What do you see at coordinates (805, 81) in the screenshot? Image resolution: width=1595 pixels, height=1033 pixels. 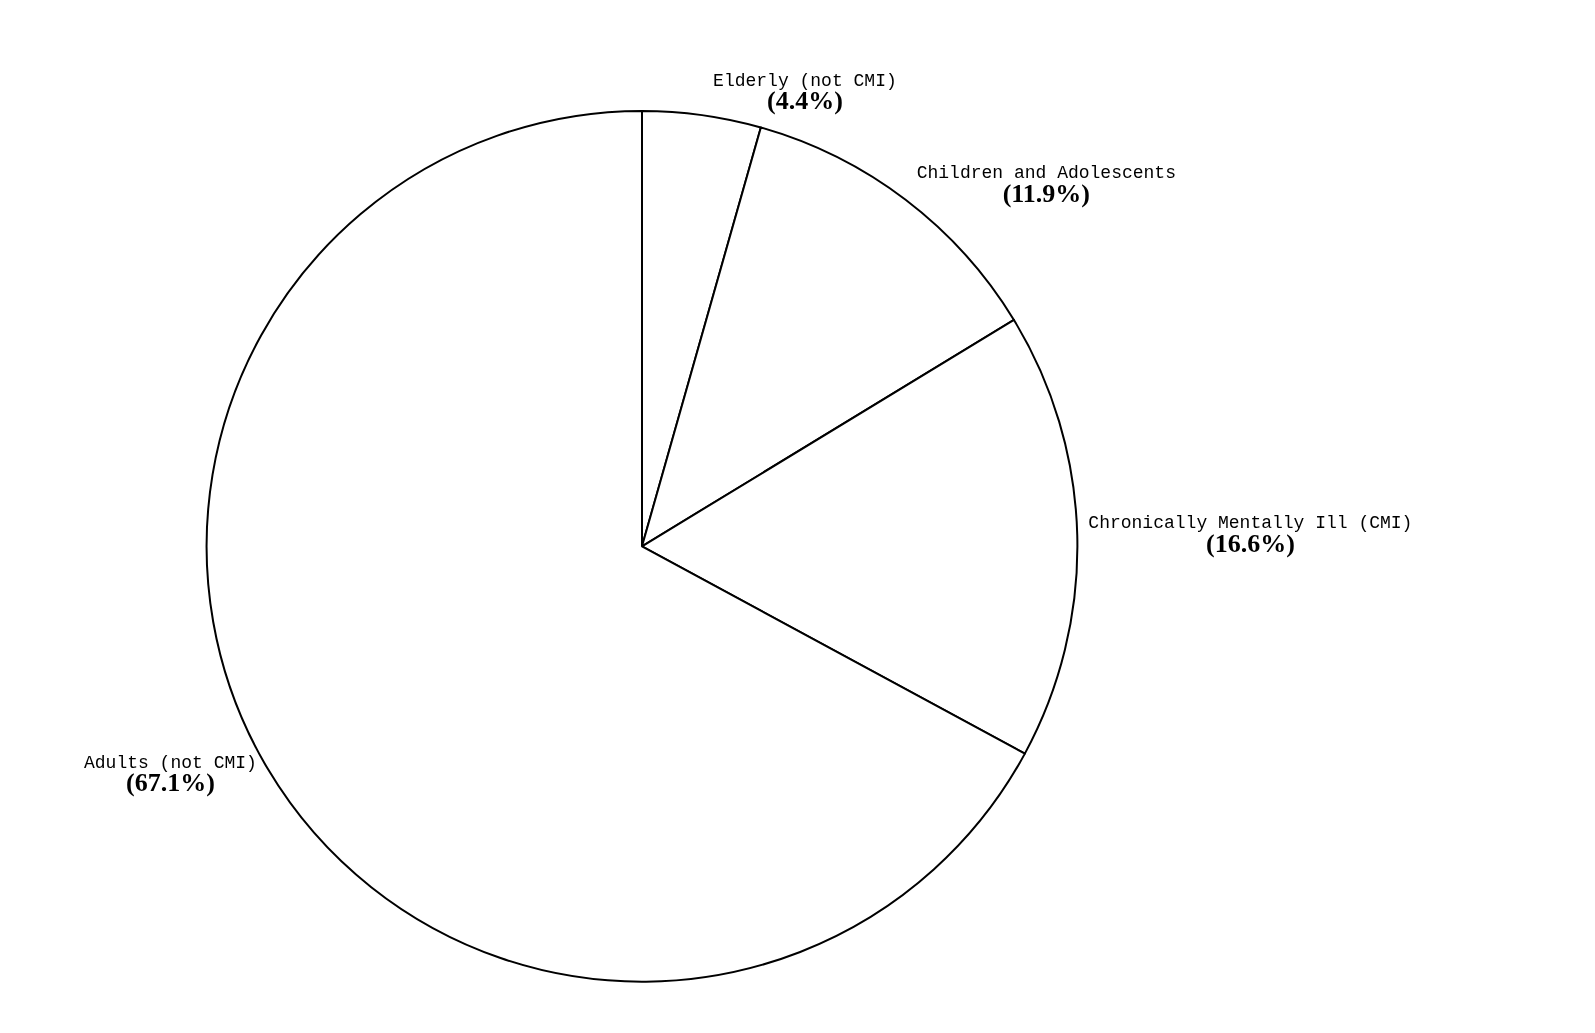 I see `slice-label: Elderly (not CMI)` at bounding box center [805, 81].